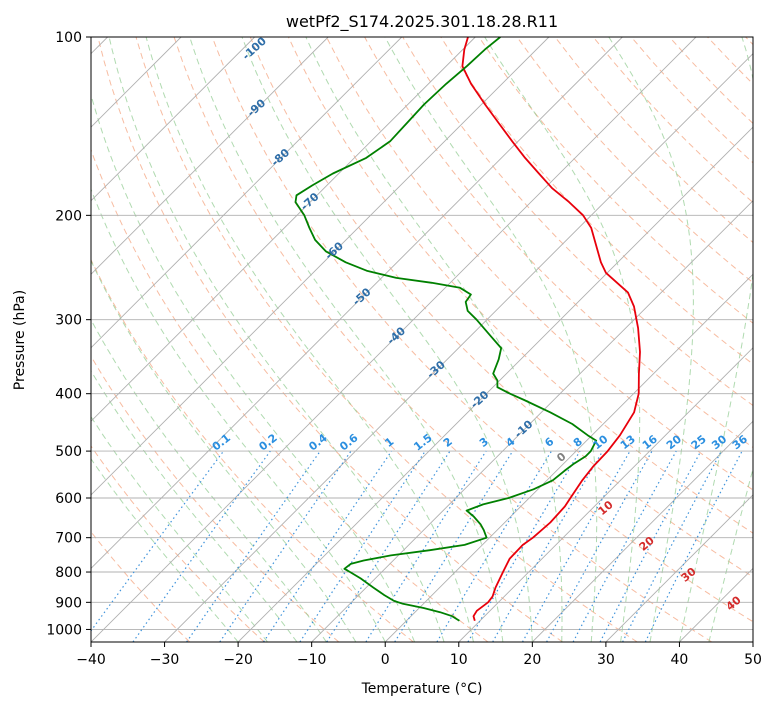 The width and height of the screenshot is (775, 708). Describe the element at coordinates (459, 660) in the screenshot. I see `x-tick-label: 10` at that location.